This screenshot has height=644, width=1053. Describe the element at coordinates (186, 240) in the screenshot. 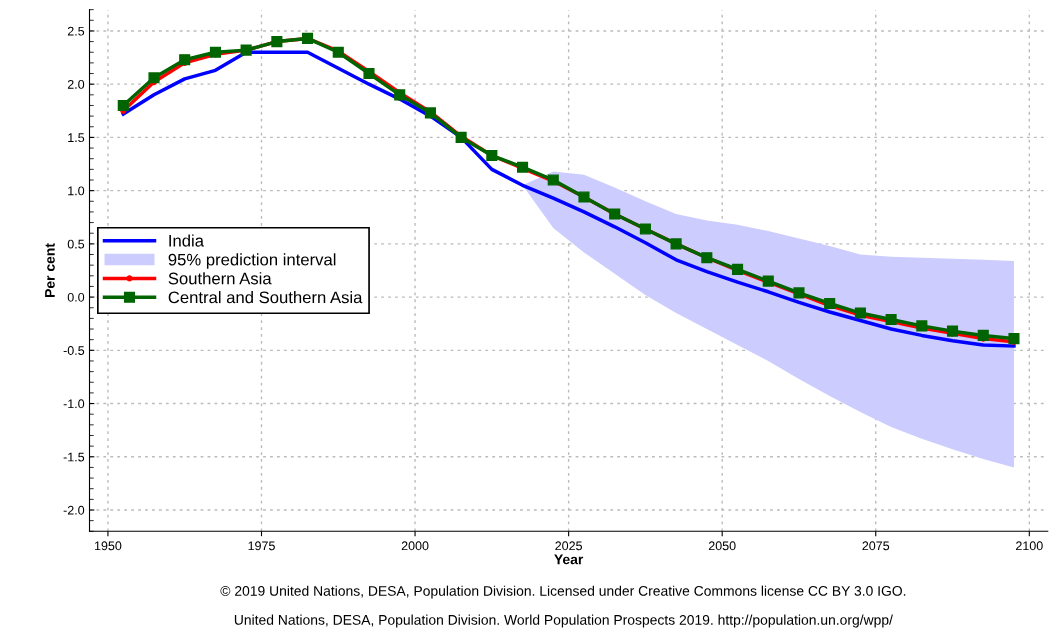

I see `legend-label: India` at that location.